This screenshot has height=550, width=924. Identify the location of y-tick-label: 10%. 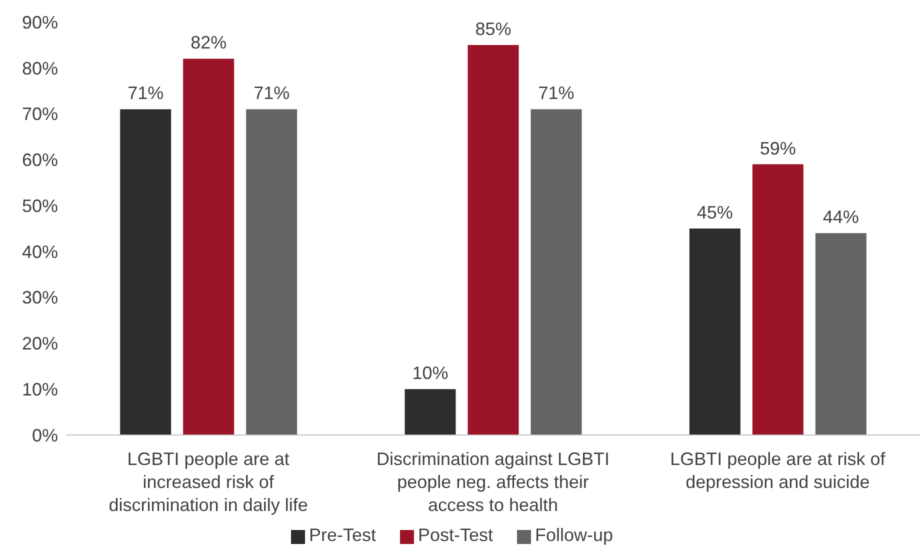
(40, 390).